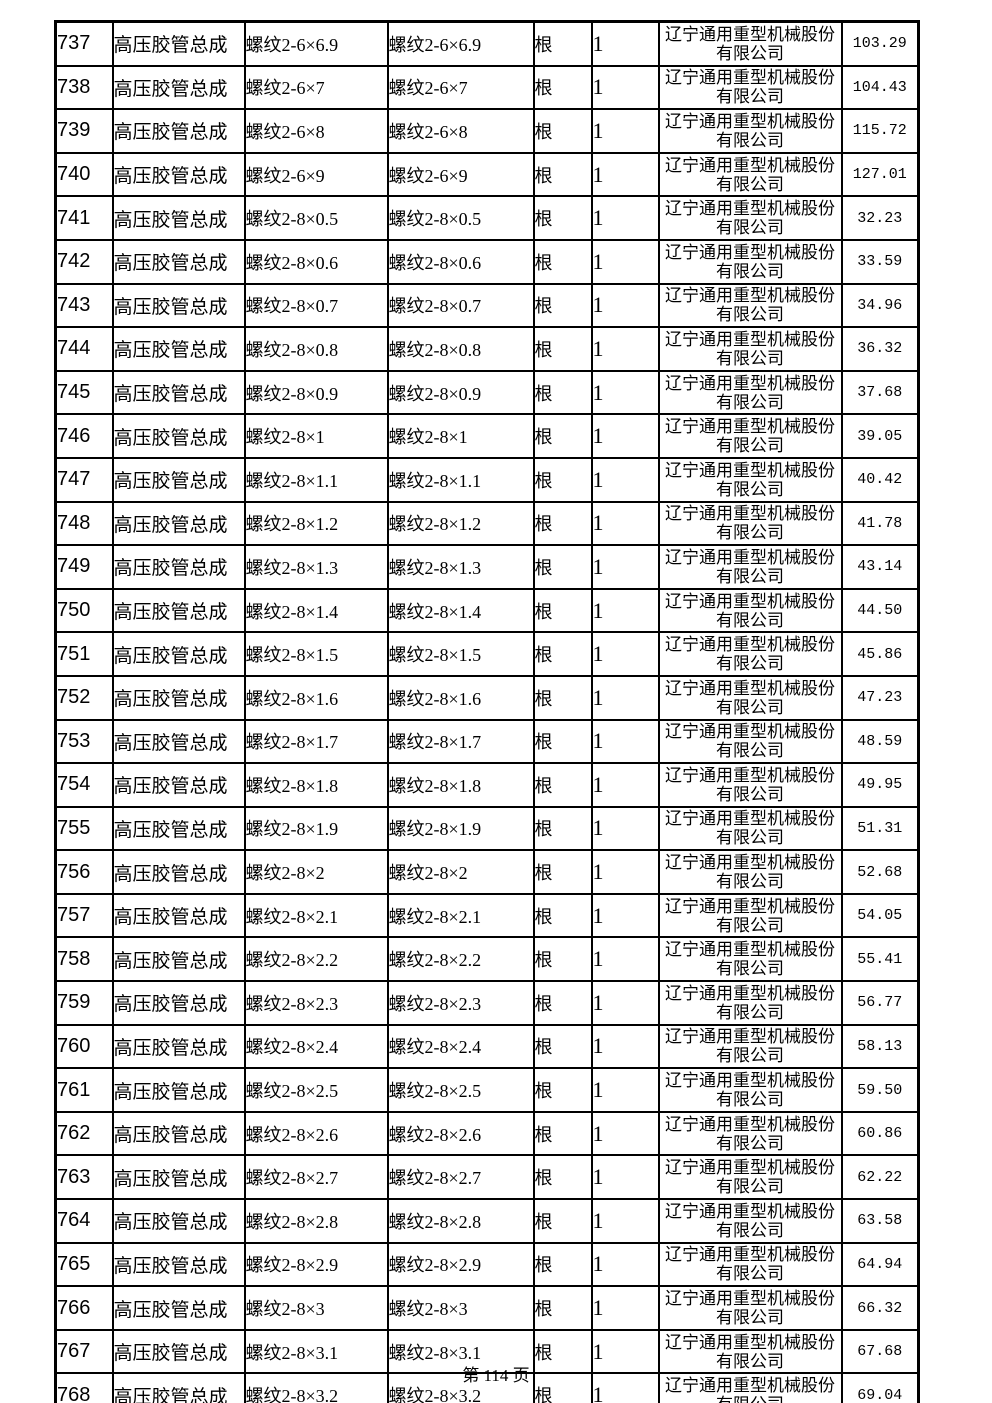  I want to click on row-number-cell: 750, so click(84, 610).